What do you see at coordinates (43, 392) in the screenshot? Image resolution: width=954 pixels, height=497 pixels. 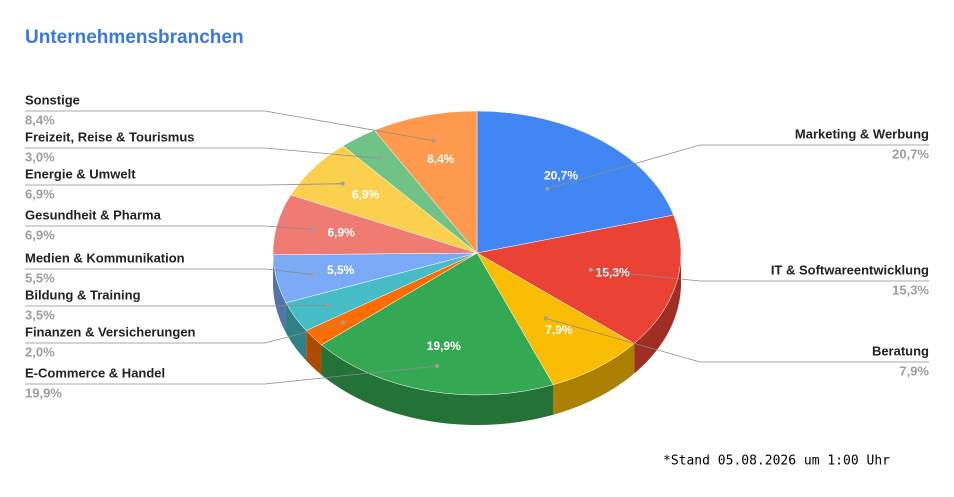 I see `legend-value: 19,9%` at bounding box center [43, 392].